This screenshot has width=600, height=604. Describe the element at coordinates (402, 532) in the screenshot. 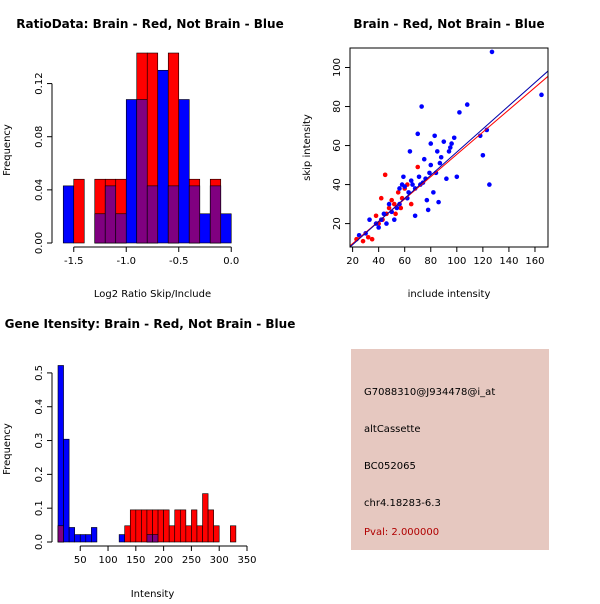

I see `pval-text: Pval: 2.000000` at that location.